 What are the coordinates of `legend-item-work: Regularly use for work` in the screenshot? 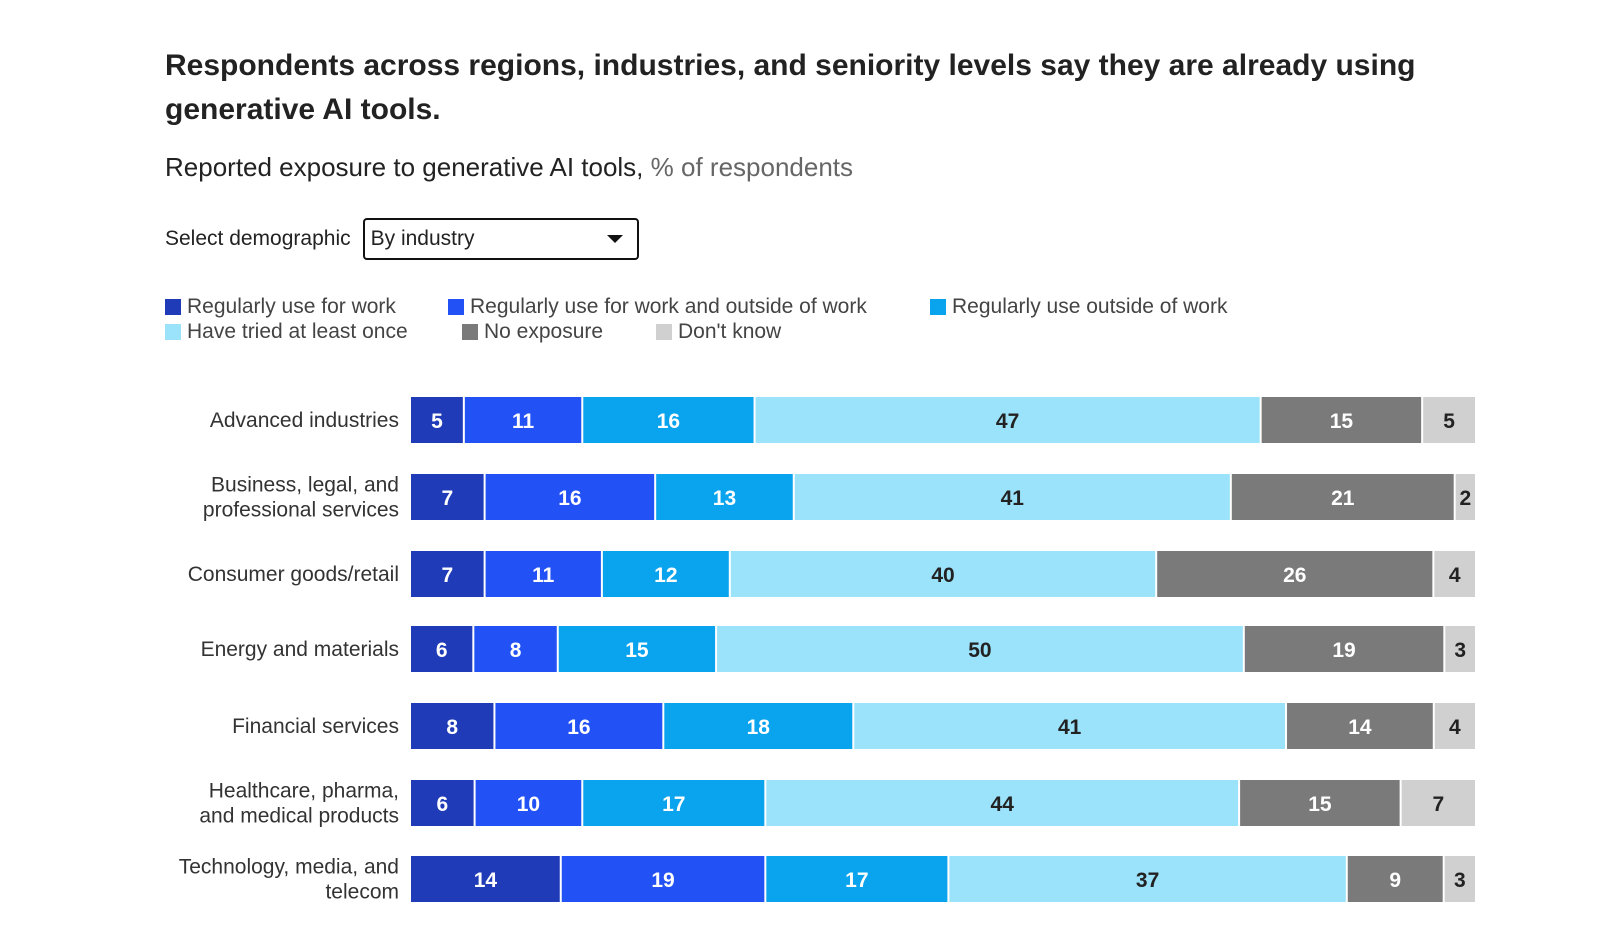 It's located at (280, 307).